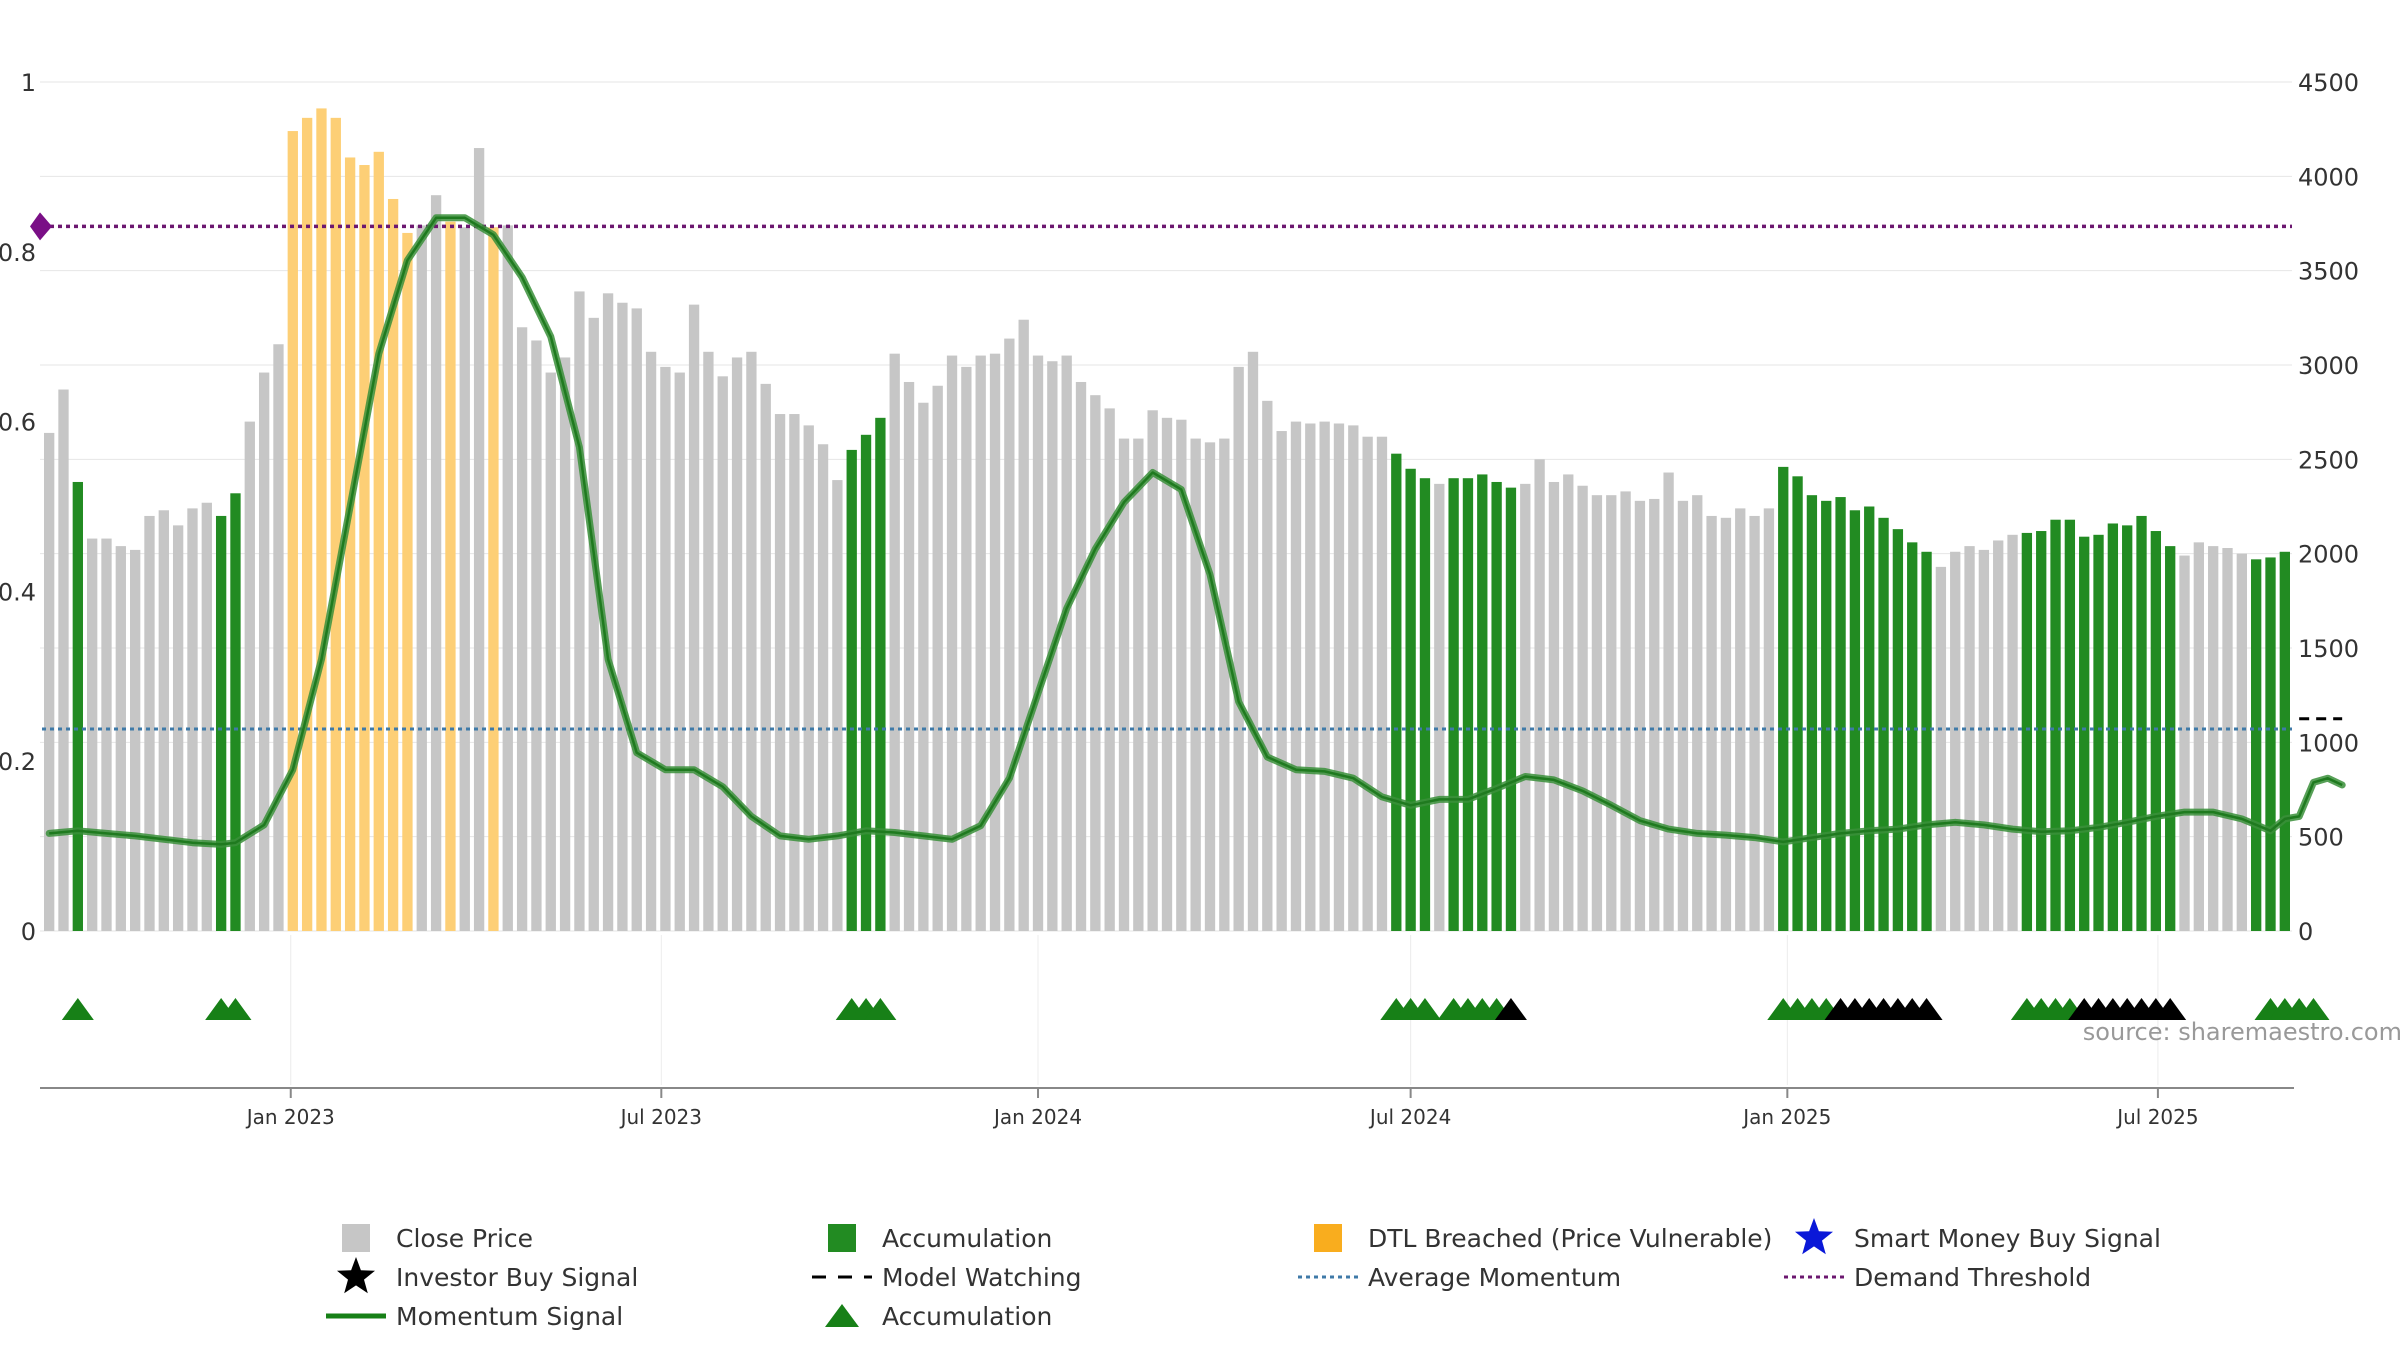 The height and width of the screenshot is (1350, 2400). I want to click on legend-item-smart: Smart Money Buy Signal, so click(1978, 1236).